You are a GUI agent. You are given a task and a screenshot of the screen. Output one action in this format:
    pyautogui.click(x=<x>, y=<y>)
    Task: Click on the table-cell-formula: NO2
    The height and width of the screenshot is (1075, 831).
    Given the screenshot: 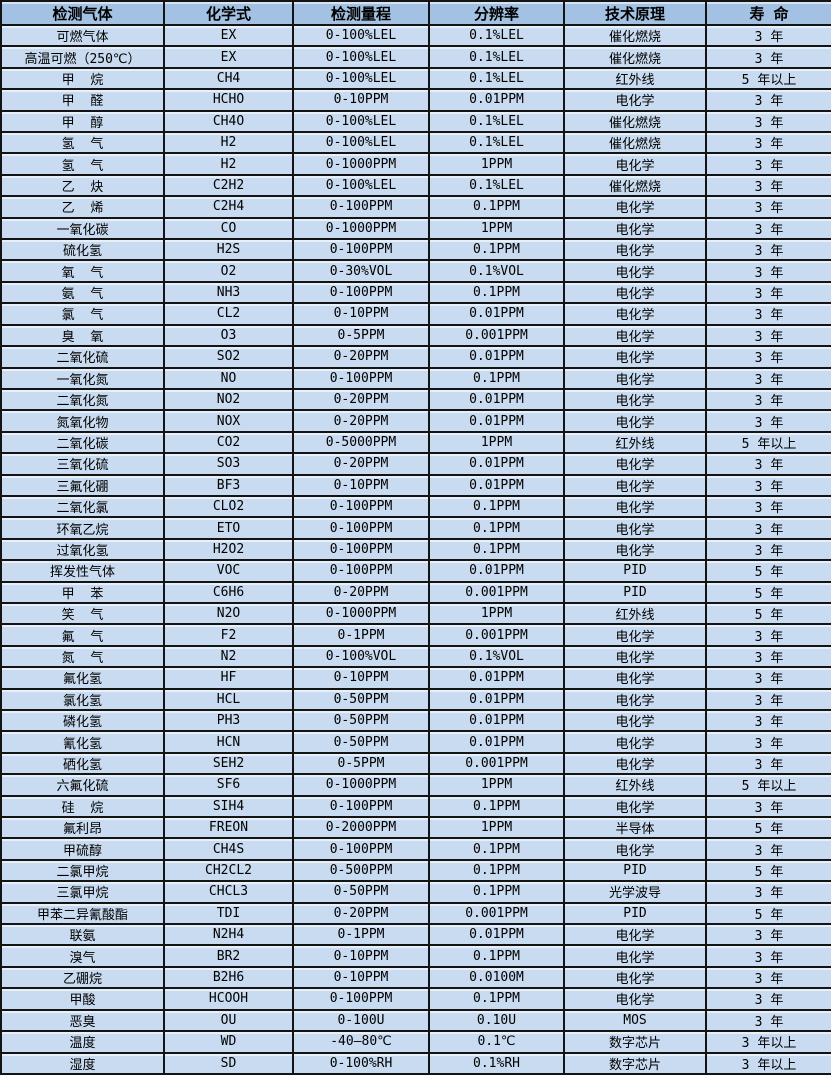 What is the action you would take?
    pyautogui.click(x=228, y=399)
    